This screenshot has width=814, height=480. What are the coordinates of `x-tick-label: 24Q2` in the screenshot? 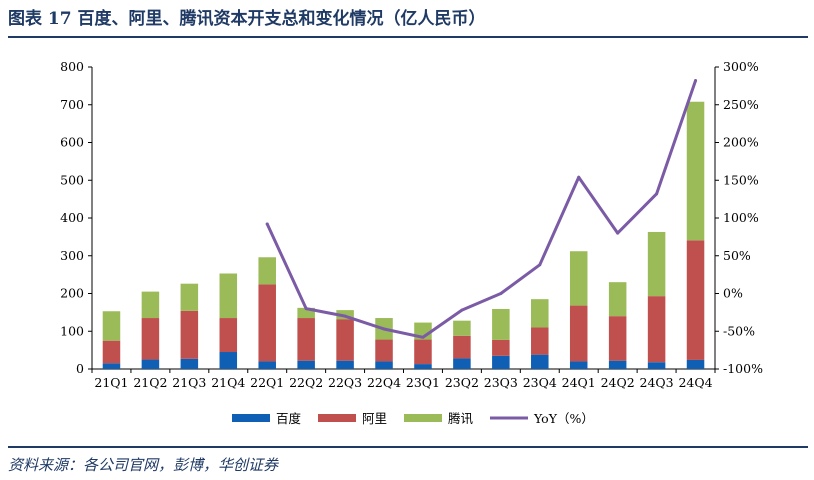 It's located at (618, 382).